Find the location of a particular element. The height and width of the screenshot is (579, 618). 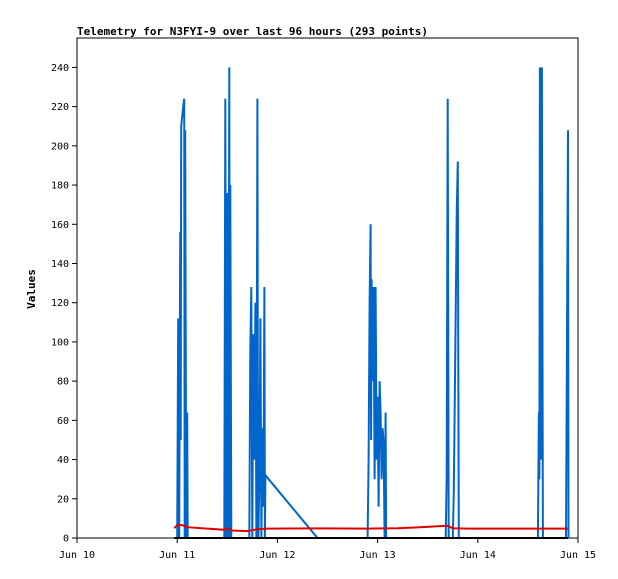

y-tick-label: 20 is located at coordinates (63, 499).